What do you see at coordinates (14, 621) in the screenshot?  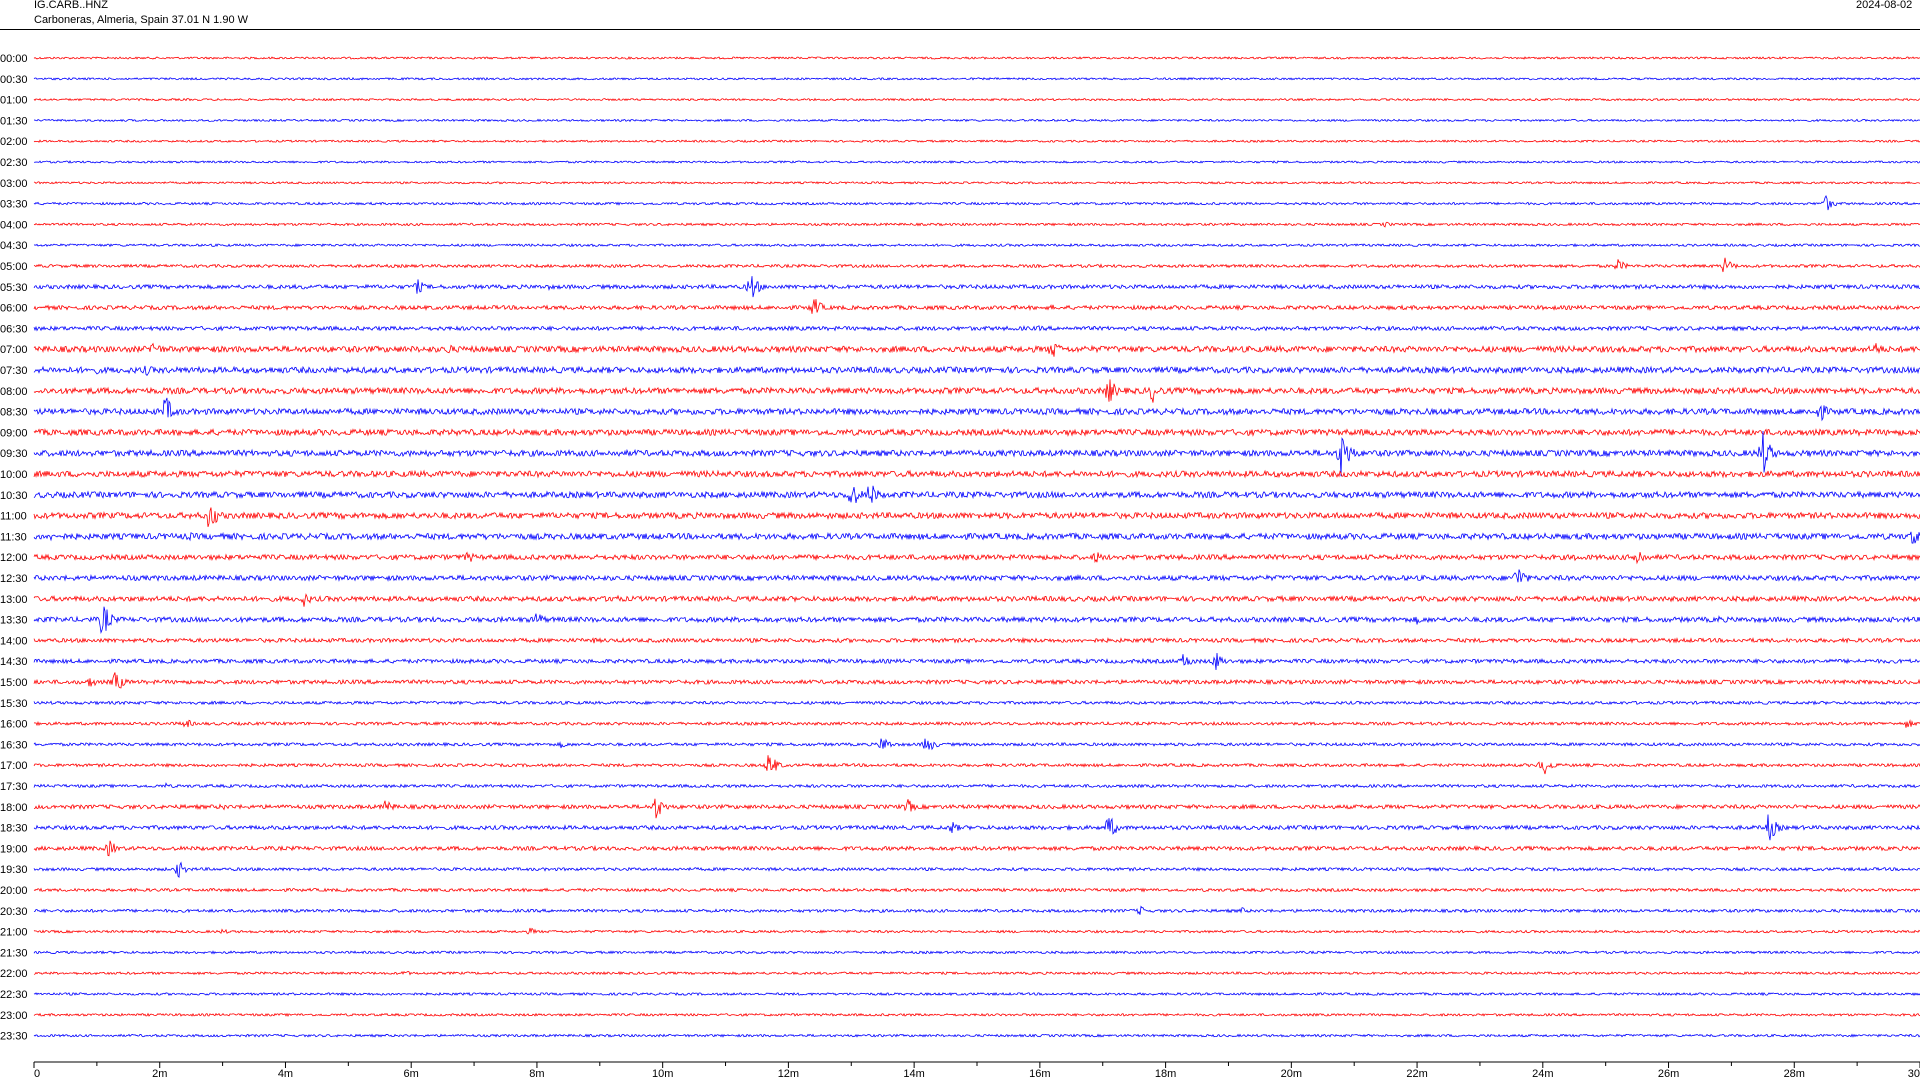 I see `row-time-label: 13:30` at bounding box center [14, 621].